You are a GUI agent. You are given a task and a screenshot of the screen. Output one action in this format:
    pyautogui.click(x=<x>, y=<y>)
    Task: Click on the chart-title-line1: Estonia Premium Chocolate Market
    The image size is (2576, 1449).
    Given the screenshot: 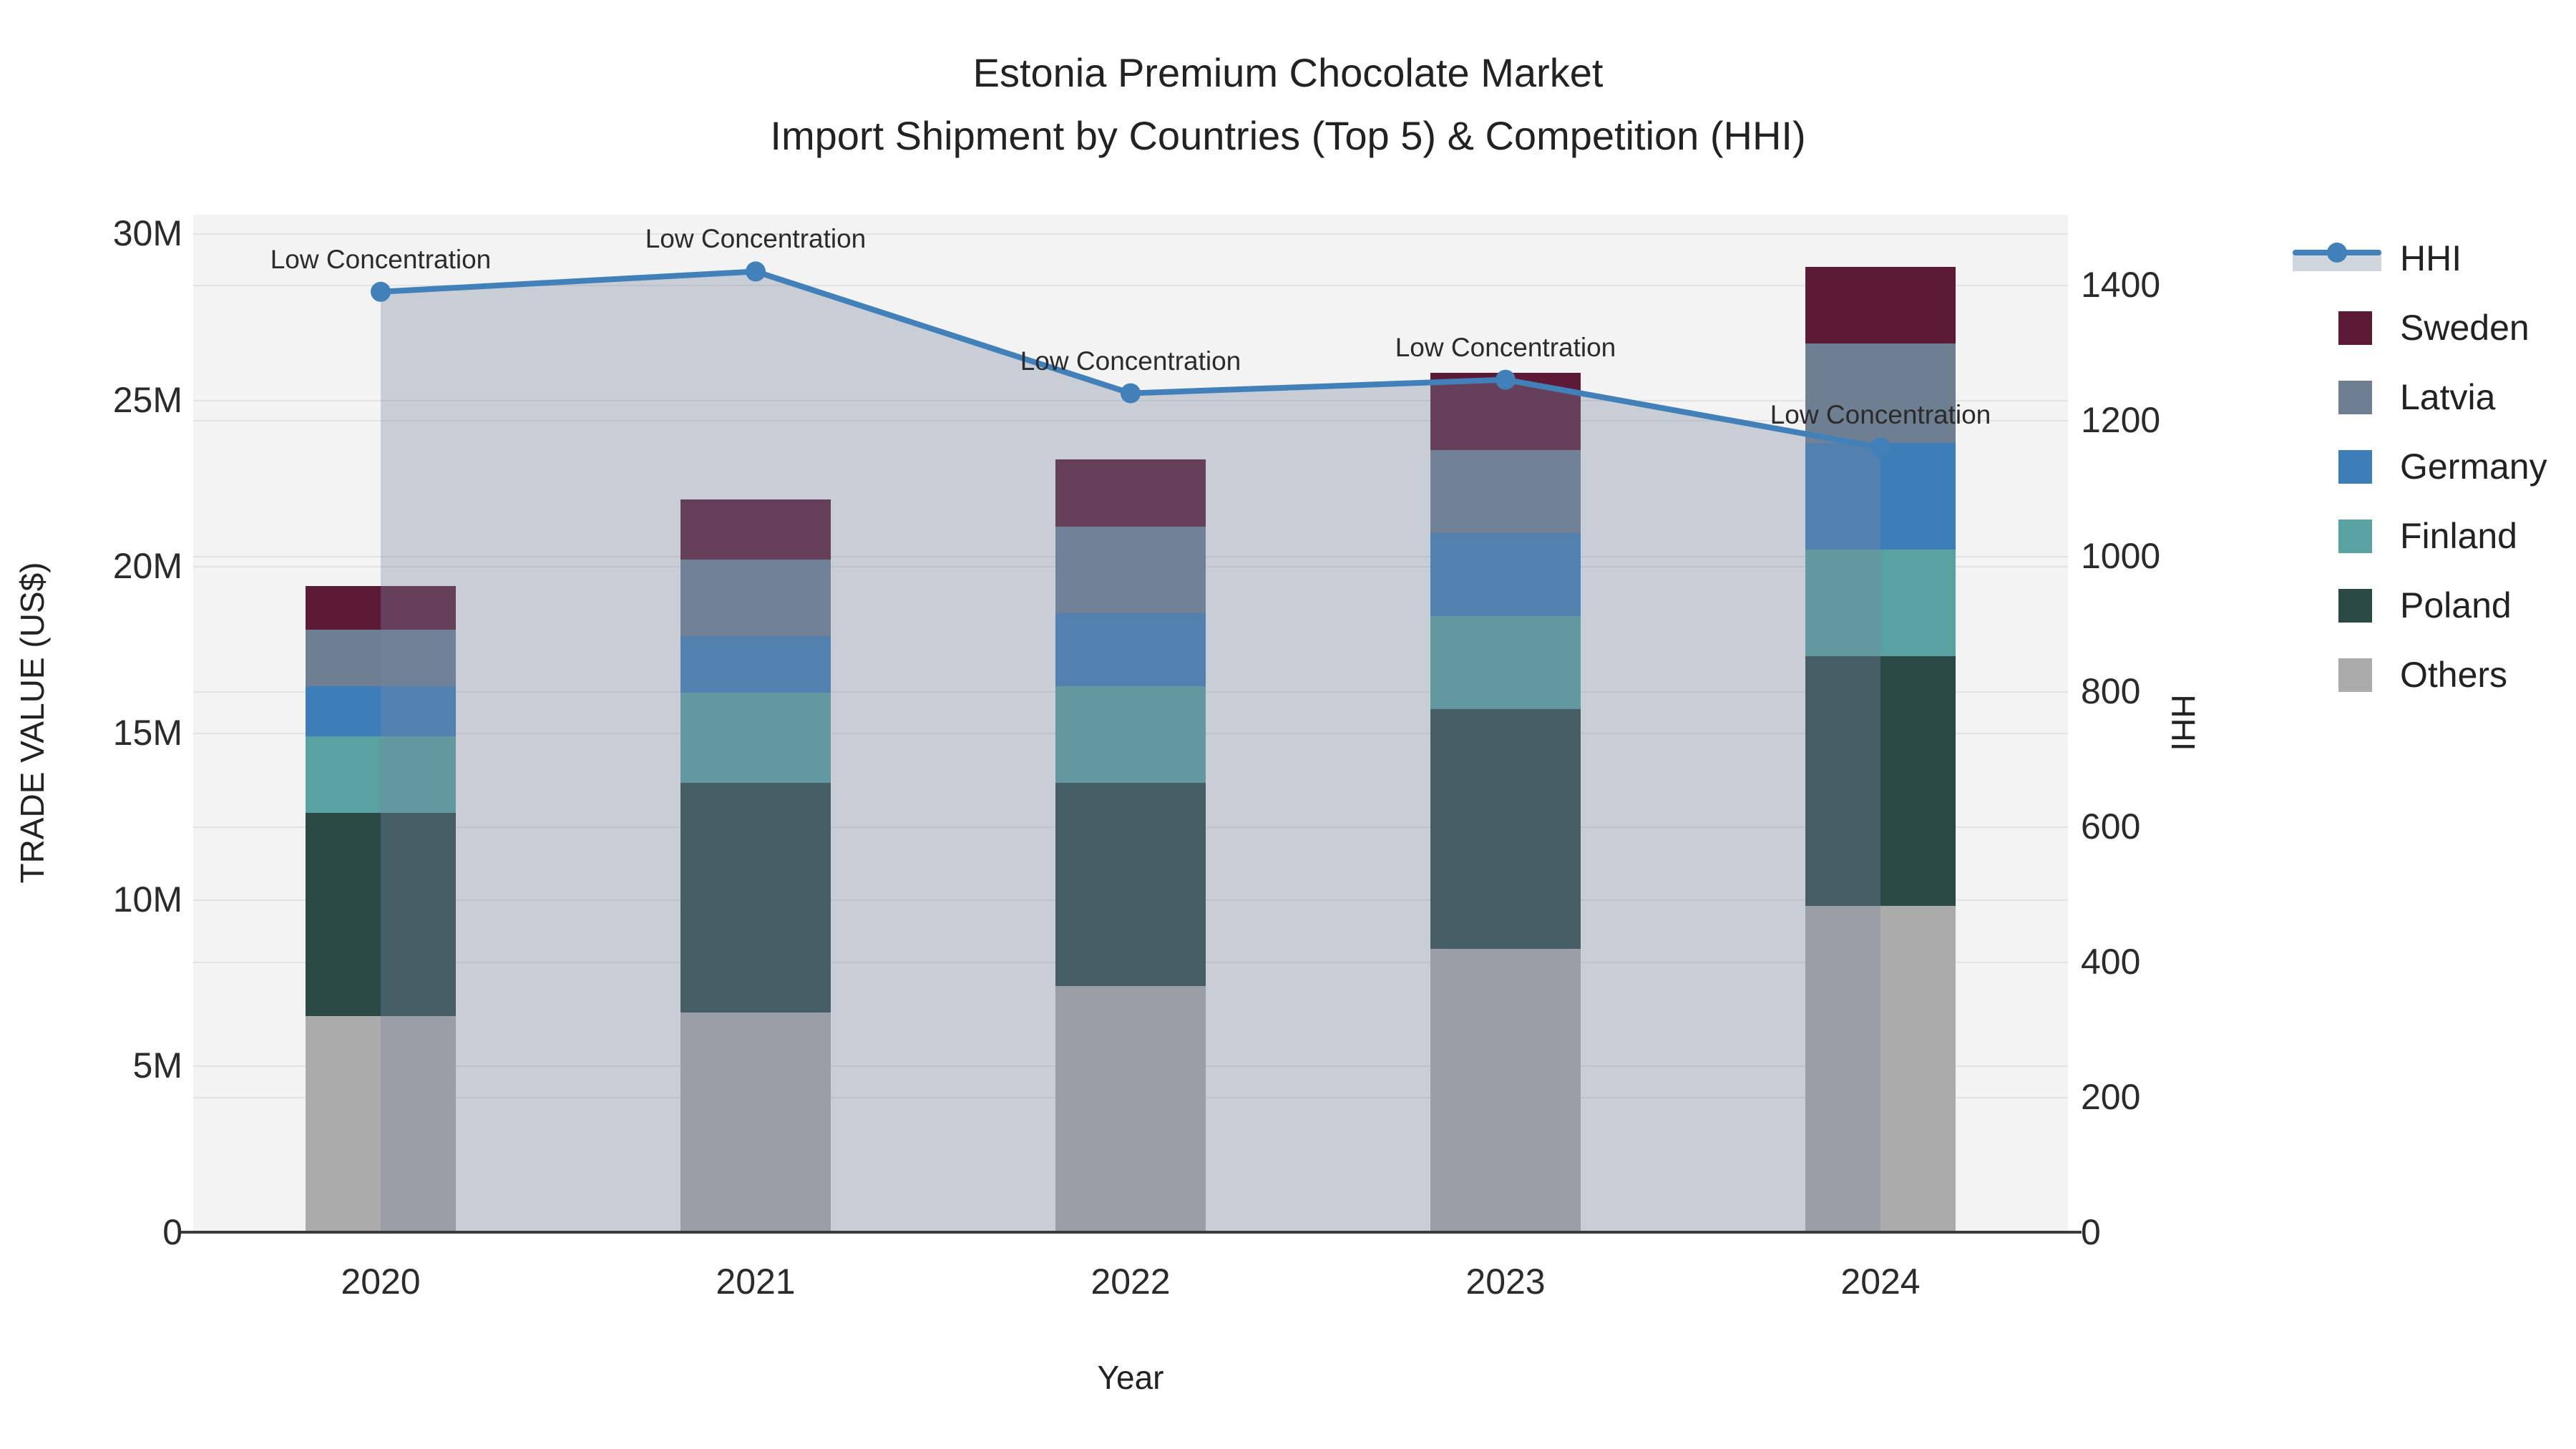 What is the action you would take?
    pyautogui.click(x=1288, y=72)
    